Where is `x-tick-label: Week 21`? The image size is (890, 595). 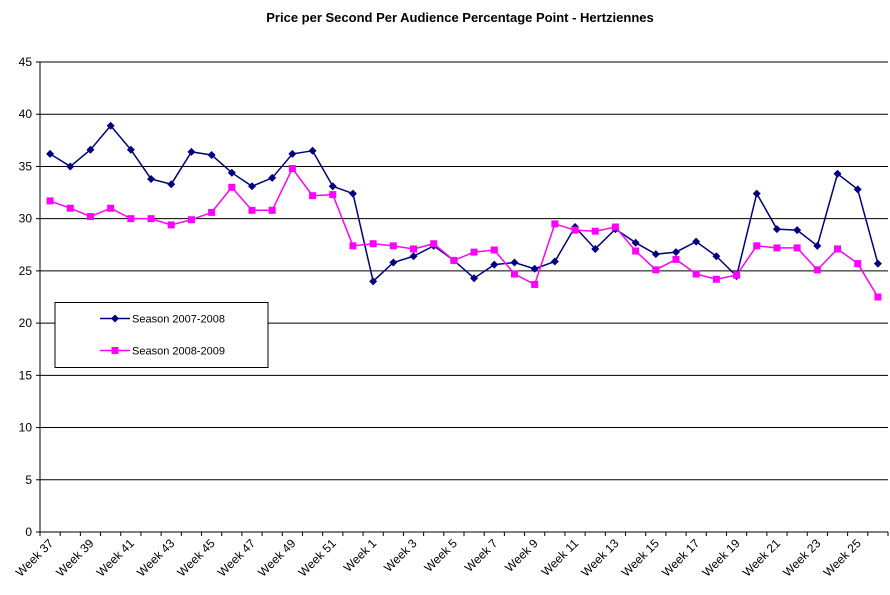
x-tick-label: Week 21 is located at coordinates (761, 557).